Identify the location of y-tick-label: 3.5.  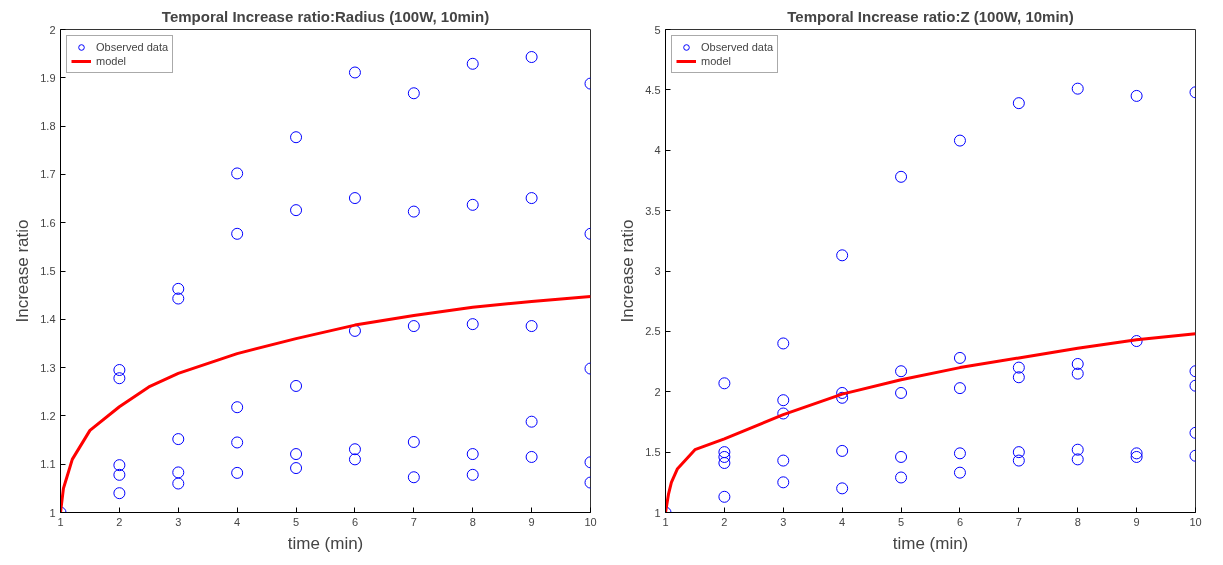
(653, 210).